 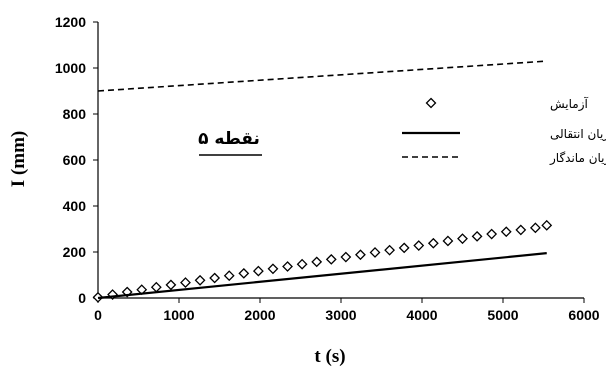 What do you see at coordinates (502, 315) in the screenshot?
I see `x-tick-label: 5000` at bounding box center [502, 315].